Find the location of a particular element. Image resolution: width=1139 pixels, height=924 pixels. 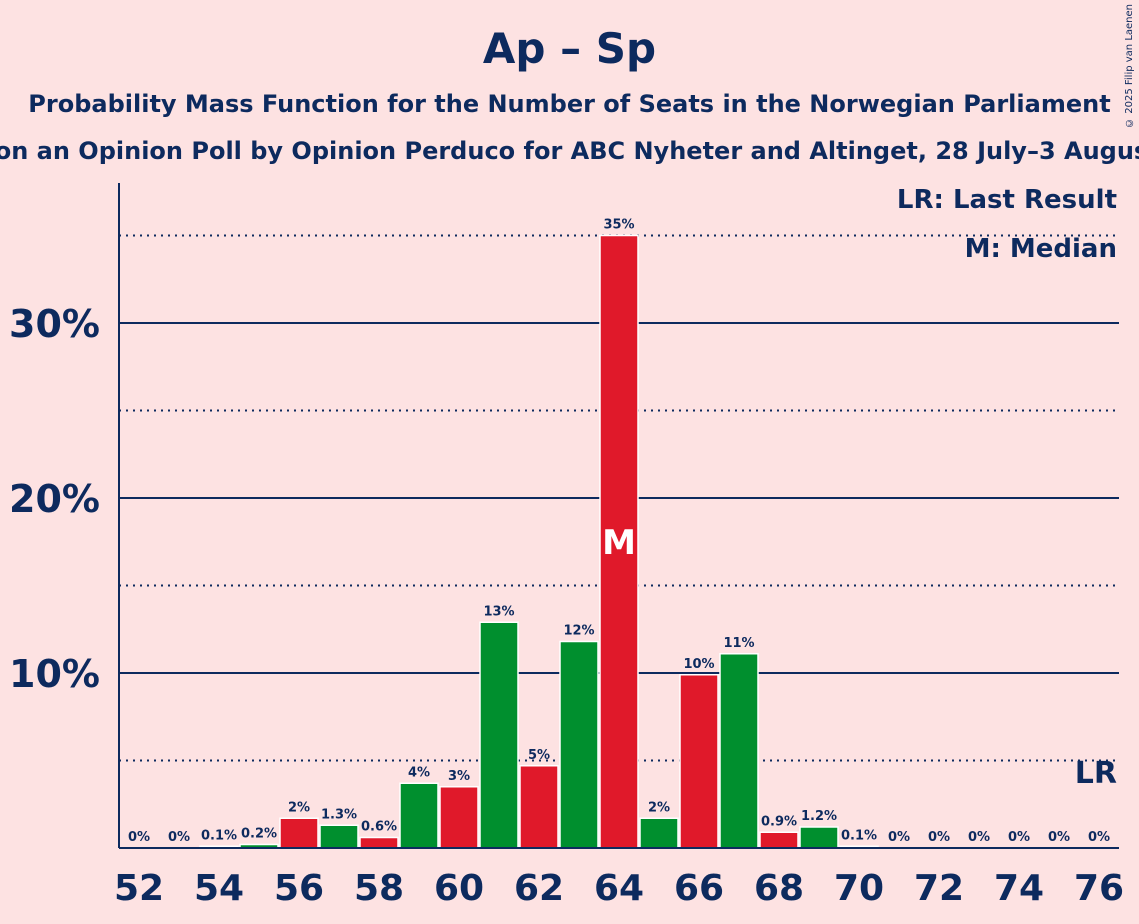

median-marker: M is located at coordinates (619, 543).